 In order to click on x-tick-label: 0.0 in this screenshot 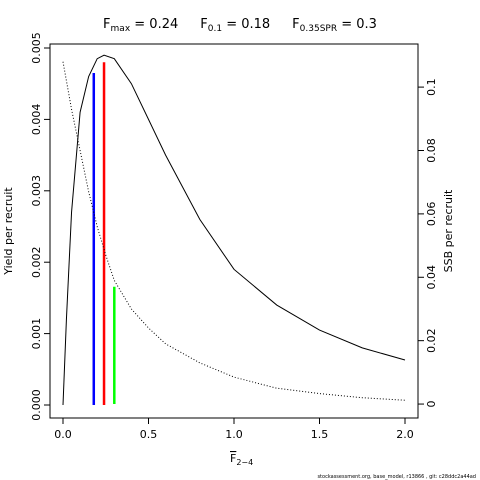, I will do `click(63, 434)`.